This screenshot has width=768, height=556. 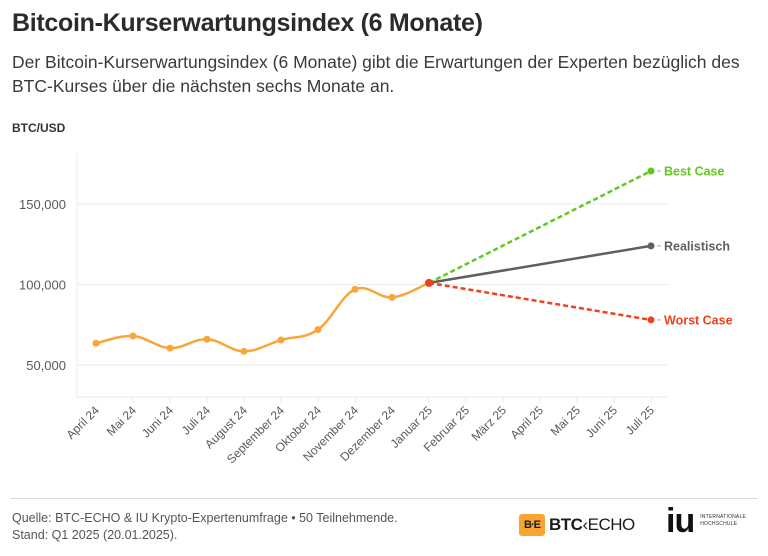 I want to click on history-line, so click(x=262, y=317).